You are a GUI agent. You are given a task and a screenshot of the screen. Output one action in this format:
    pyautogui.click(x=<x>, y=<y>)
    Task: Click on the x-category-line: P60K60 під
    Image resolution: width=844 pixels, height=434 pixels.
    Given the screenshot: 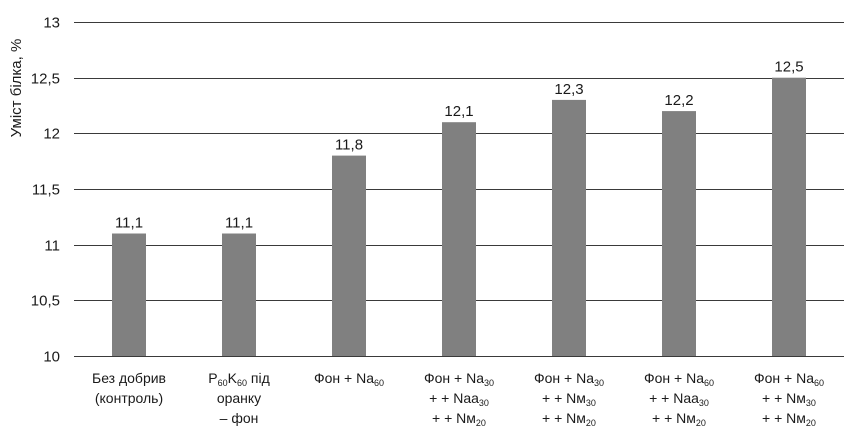 What is the action you would take?
    pyautogui.click(x=238, y=379)
    